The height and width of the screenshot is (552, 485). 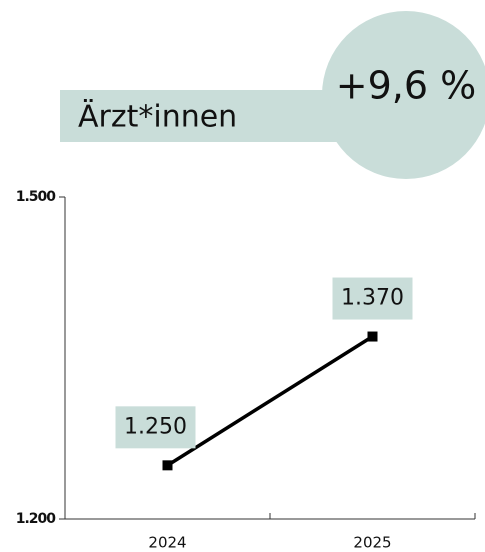 I want to click on x-tick-label: 2025, so click(x=372, y=543).